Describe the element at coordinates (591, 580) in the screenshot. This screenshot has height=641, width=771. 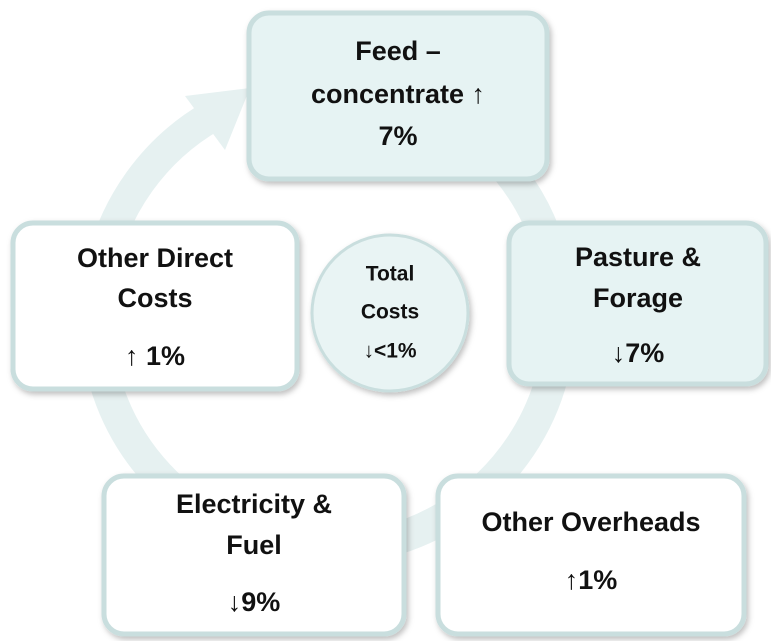
I see `node-text: ↑1%` at that location.